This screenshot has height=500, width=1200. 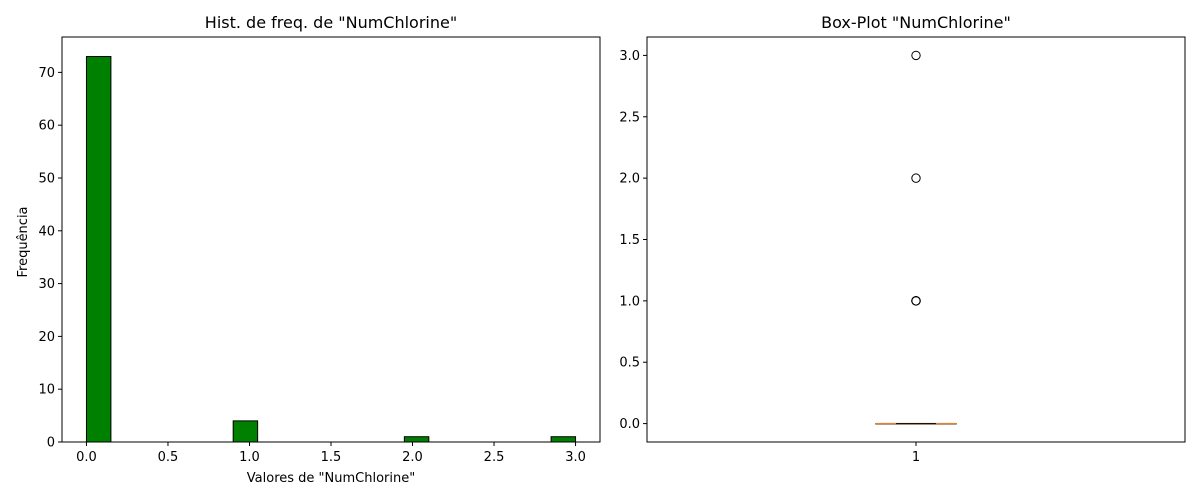 What do you see at coordinates (46, 178) in the screenshot?
I see `histogram-y-tick-label: 50` at bounding box center [46, 178].